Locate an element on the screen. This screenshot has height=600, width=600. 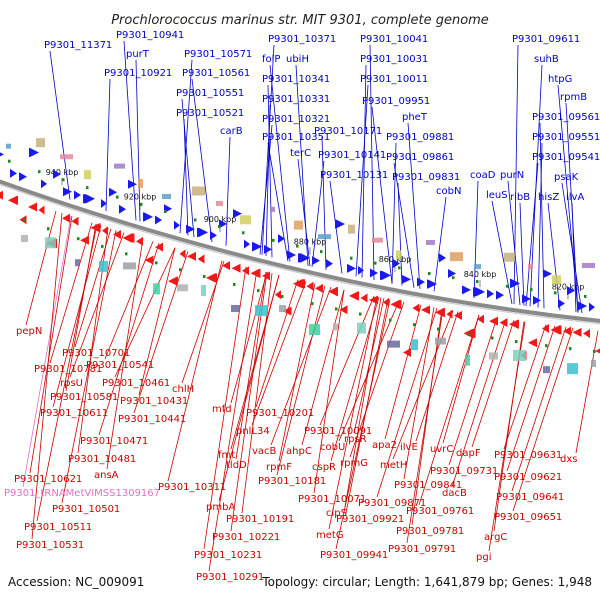
reverse-gene-label: dxs is located at coordinates (568, 459).